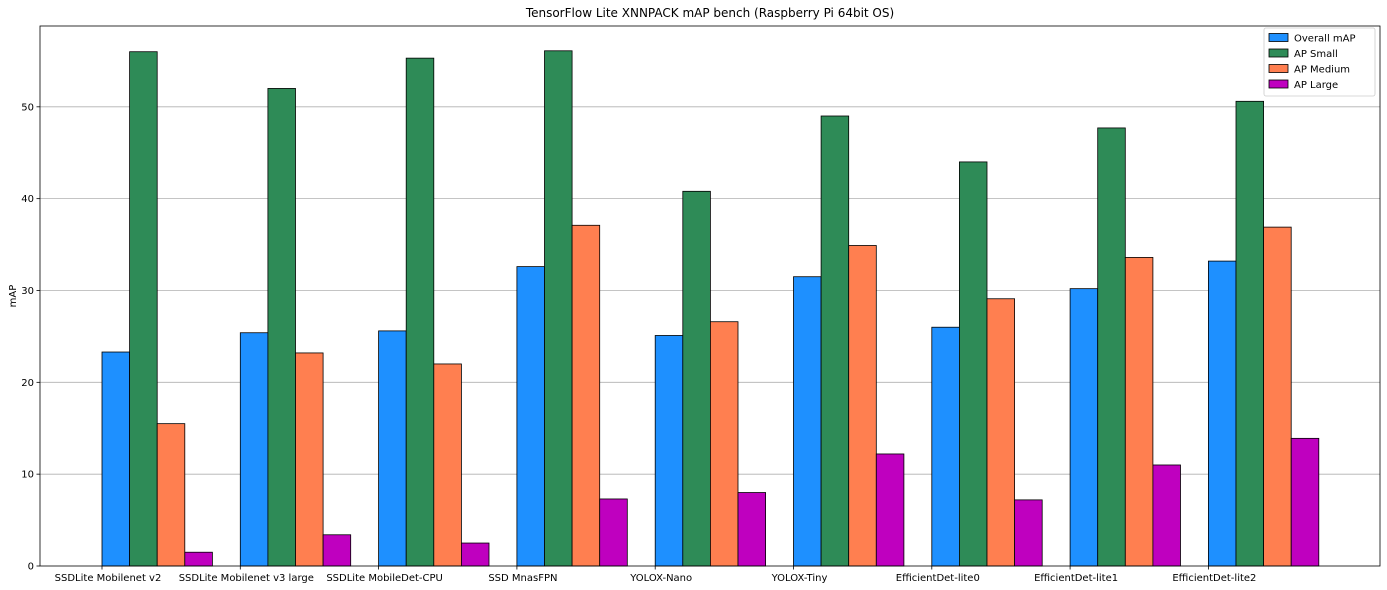  Describe the element at coordinates (13, 296) in the screenshot. I see `y-axis-label: mAP` at that location.